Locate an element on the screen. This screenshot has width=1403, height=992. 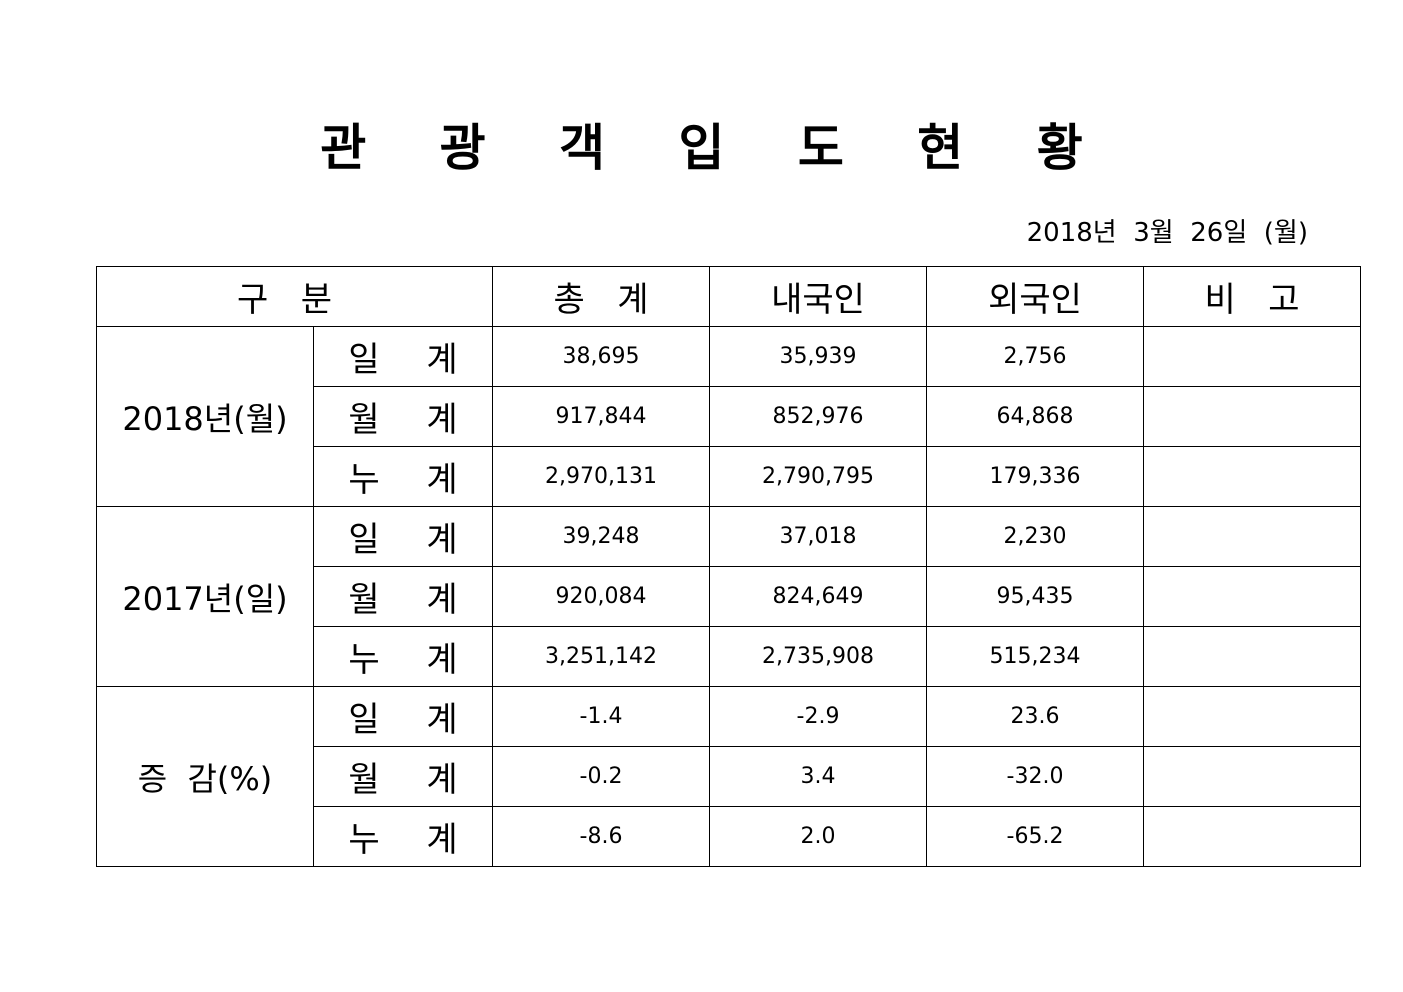
cell-domestic: 37,018 is located at coordinates (818, 536).